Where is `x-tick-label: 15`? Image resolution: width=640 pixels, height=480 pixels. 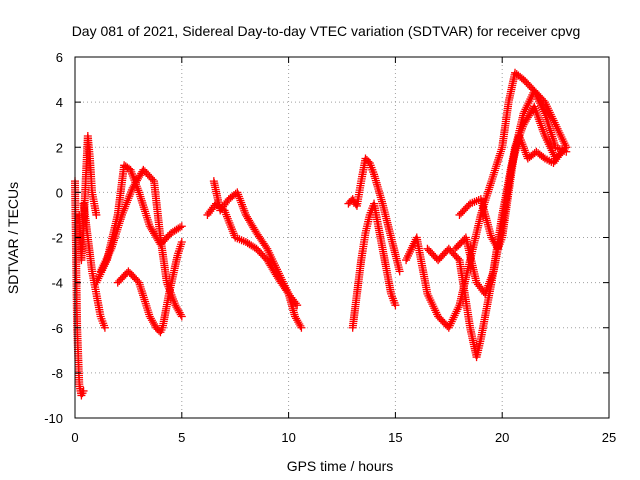 x-tick-label: 15 is located at coordinates (395, 437).